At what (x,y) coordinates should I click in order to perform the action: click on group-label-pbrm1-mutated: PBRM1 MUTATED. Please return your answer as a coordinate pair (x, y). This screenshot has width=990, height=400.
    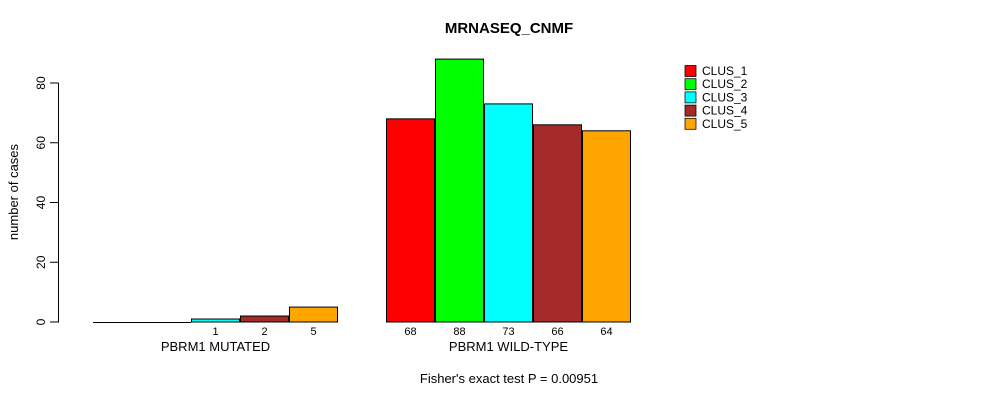
    Looking at the image, I should click on (215, 346).